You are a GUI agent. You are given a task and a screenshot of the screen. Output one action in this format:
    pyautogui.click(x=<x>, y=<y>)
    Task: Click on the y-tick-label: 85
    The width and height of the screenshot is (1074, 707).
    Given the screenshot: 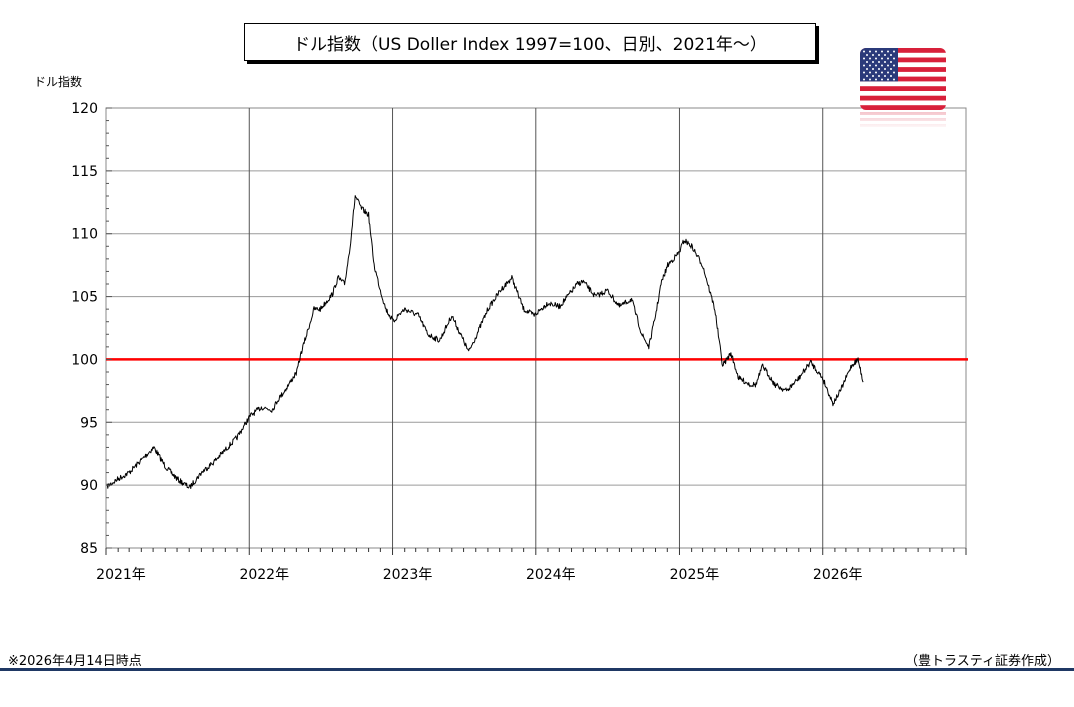 What is the action you would take?
    pyautogui.click(x=89, y=549)
    